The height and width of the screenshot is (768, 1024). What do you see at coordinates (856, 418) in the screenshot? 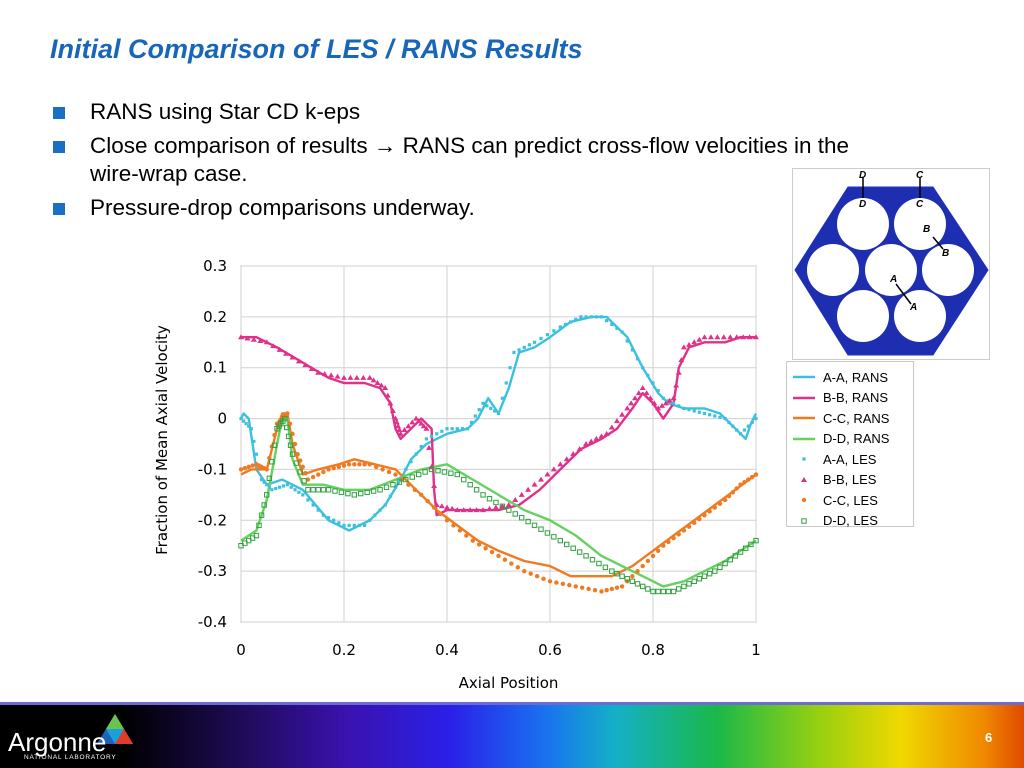
I see `legend-label: C-C, RANS` at bounding box center [856, 418].